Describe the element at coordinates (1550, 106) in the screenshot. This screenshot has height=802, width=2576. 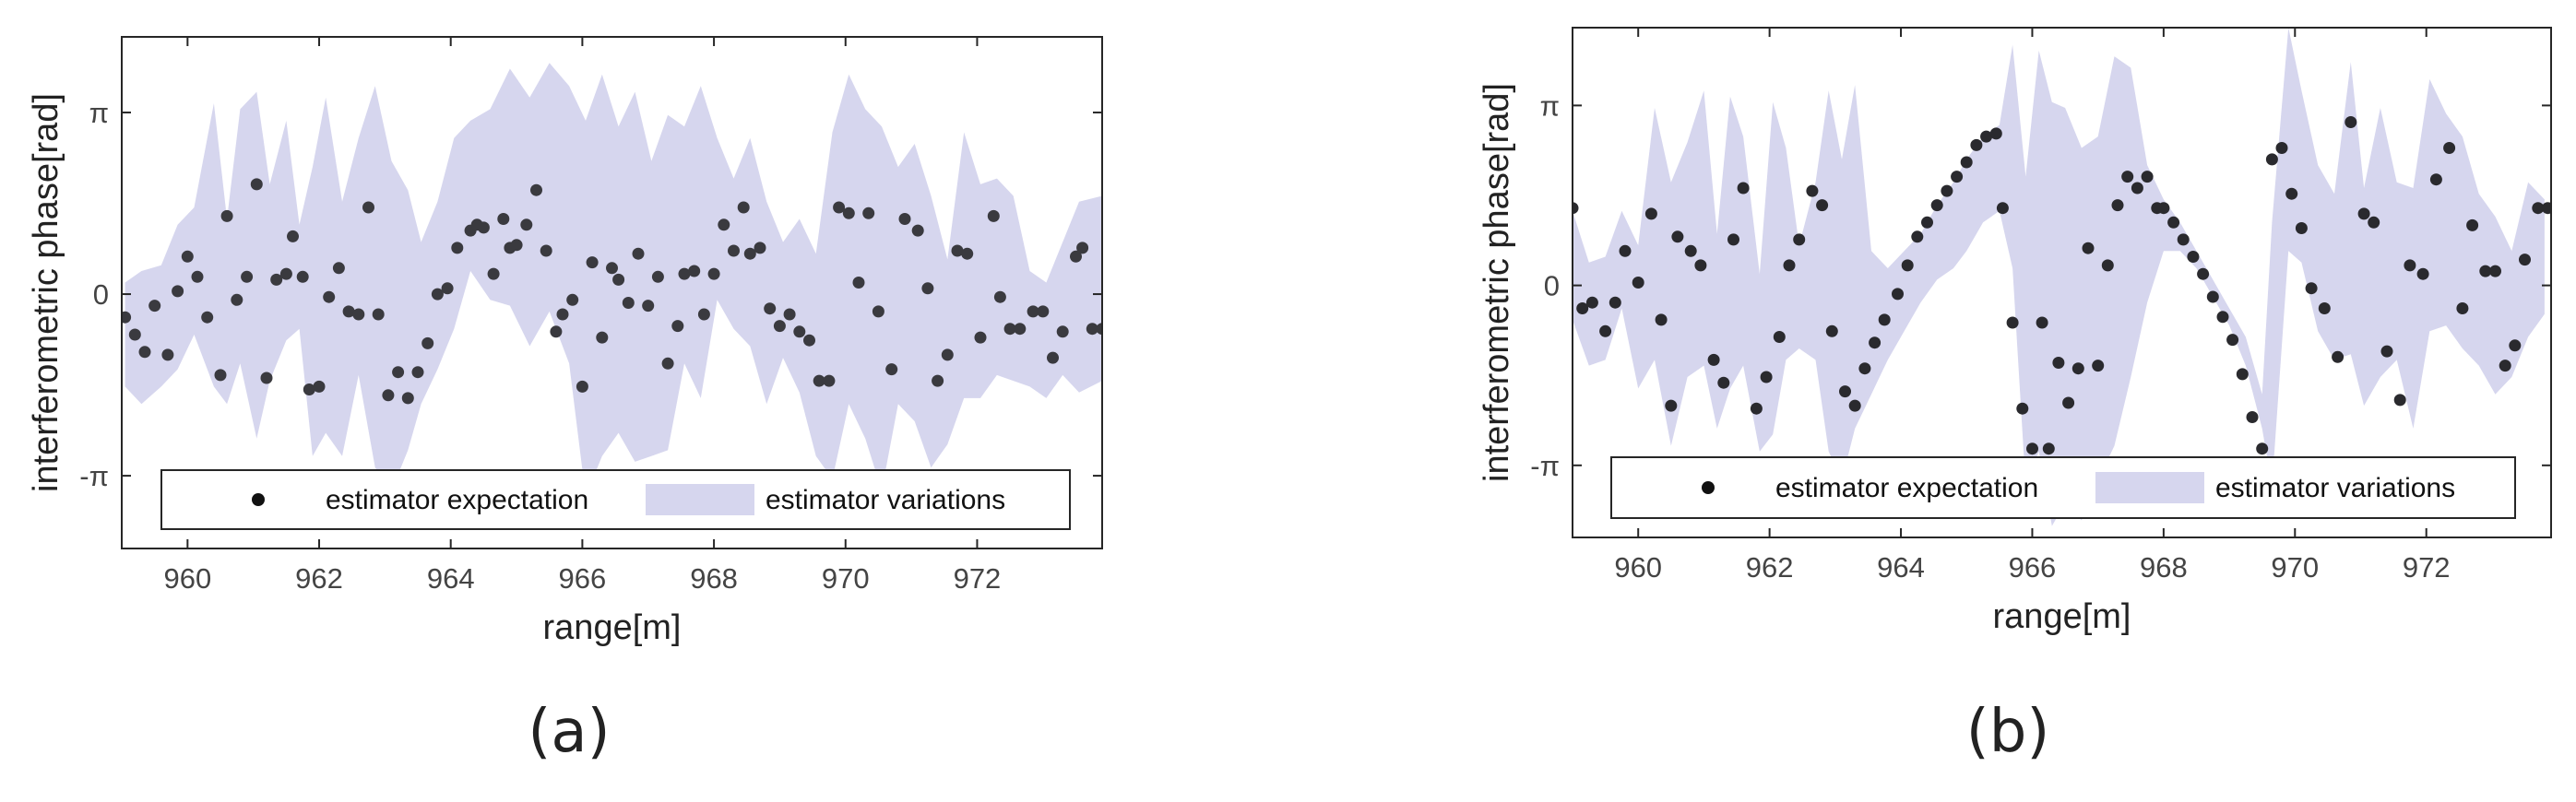
I see `y-tick-label: π` at that location.